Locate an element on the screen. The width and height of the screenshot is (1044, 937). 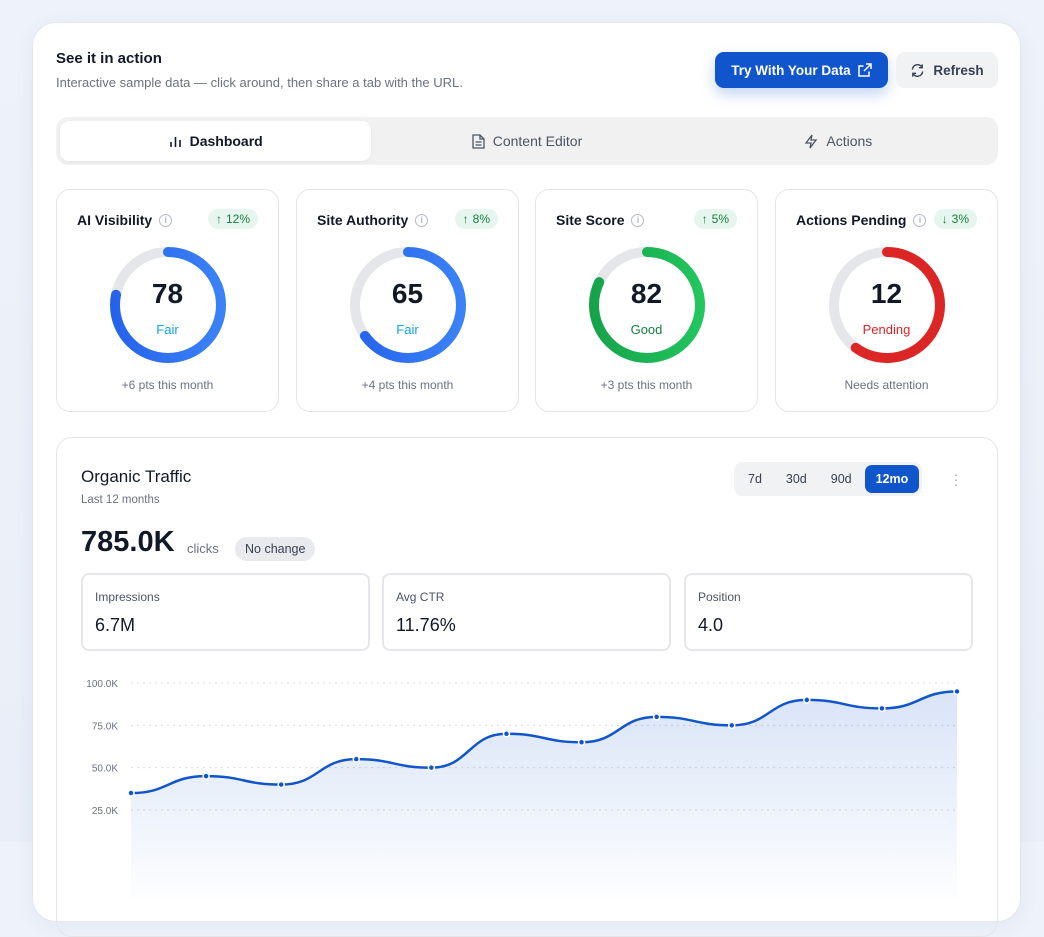
y-tick-label: 100.0K is located at coordinates (102, 684).